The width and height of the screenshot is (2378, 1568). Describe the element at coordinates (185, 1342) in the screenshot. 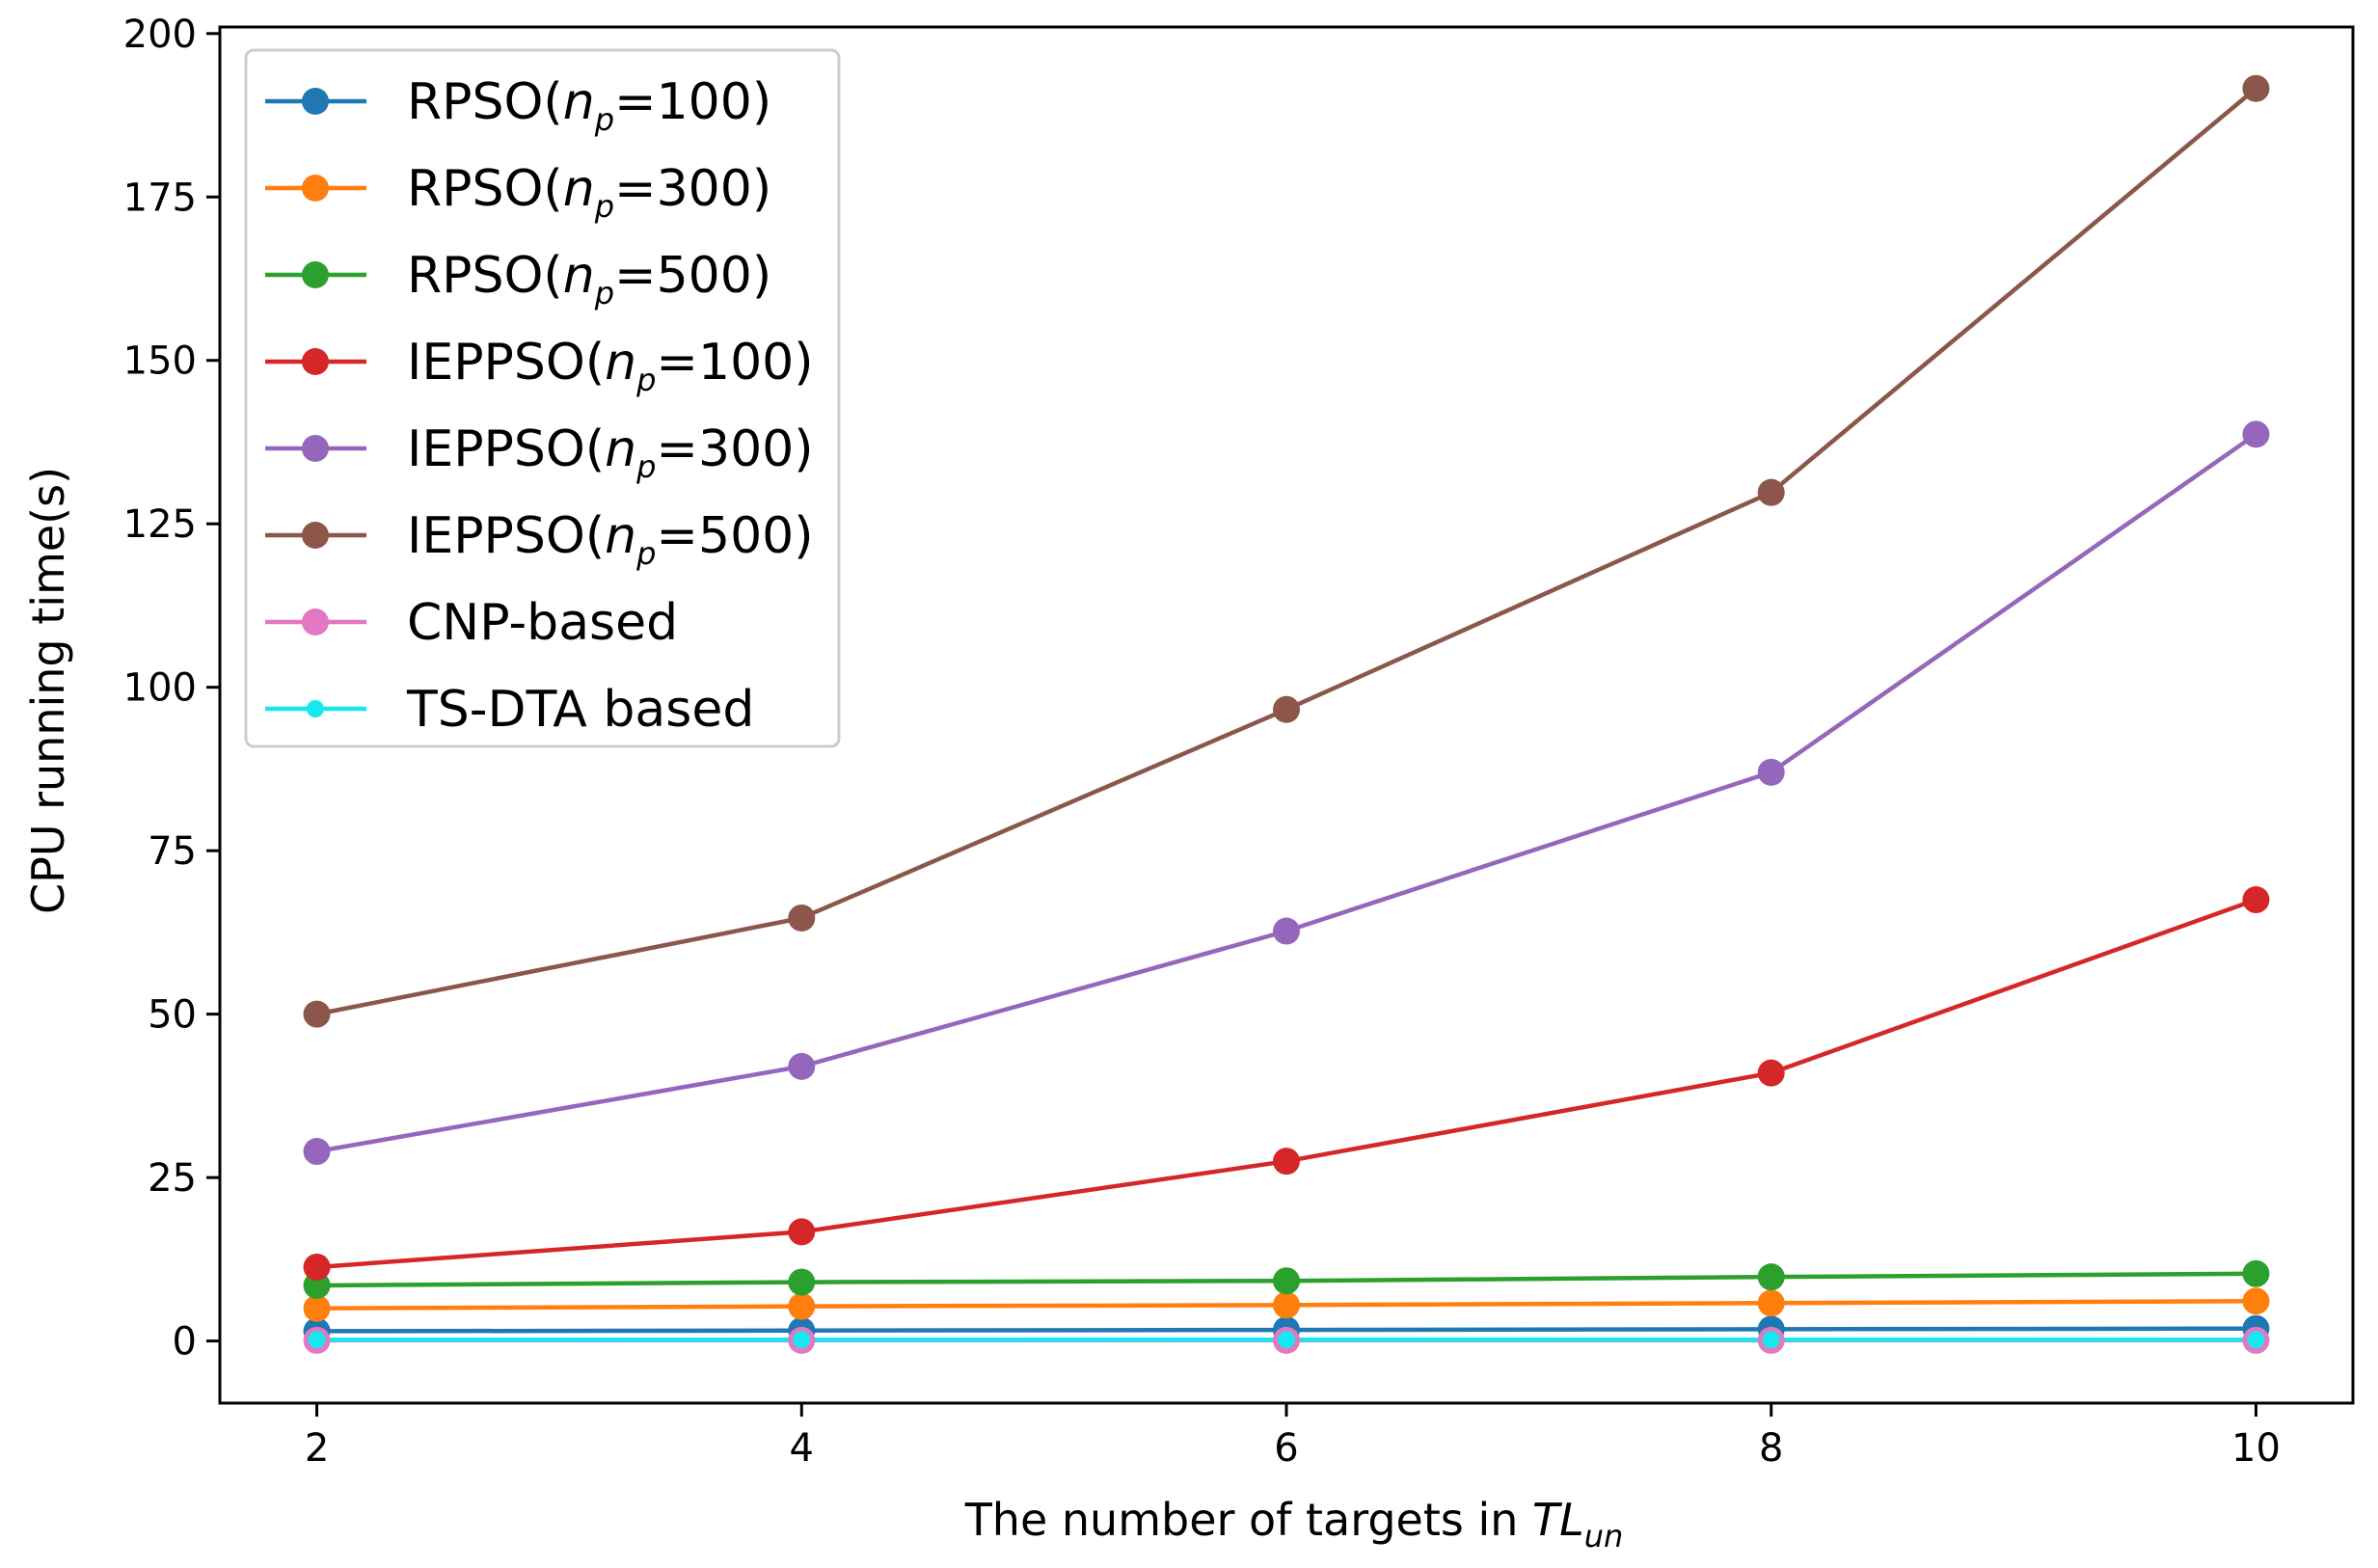

I see `y-tick-label: 0` at that location.